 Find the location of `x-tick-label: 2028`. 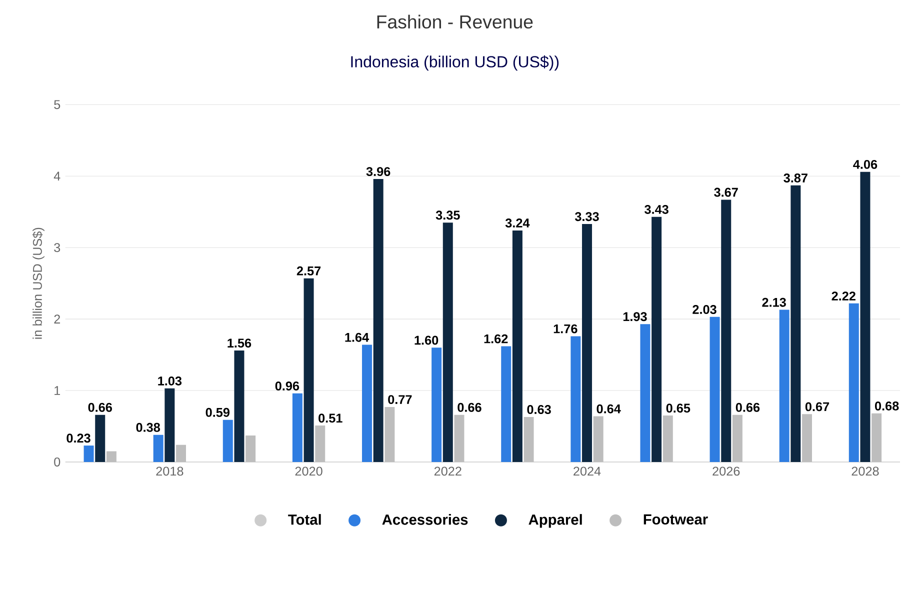

x-tick-label: 2028 is located at coordinates (865, 471).